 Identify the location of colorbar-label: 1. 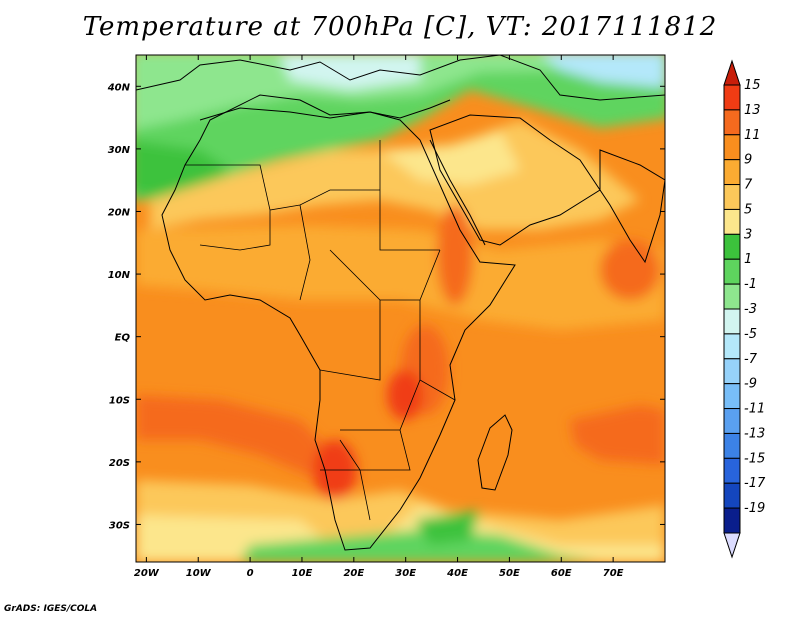
(748, 259).